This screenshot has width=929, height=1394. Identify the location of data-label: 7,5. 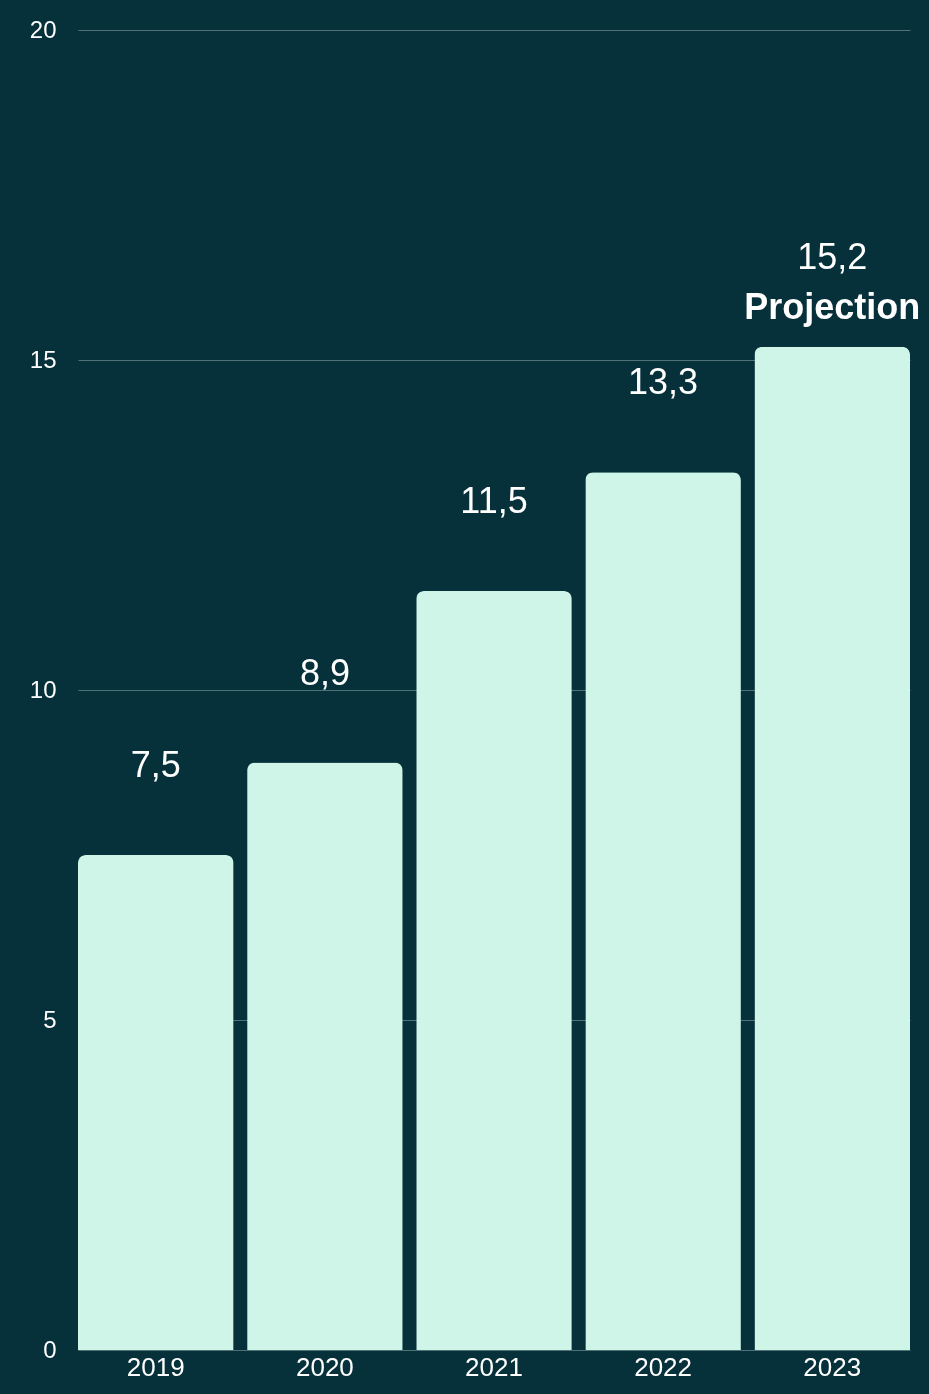
(155, 764).